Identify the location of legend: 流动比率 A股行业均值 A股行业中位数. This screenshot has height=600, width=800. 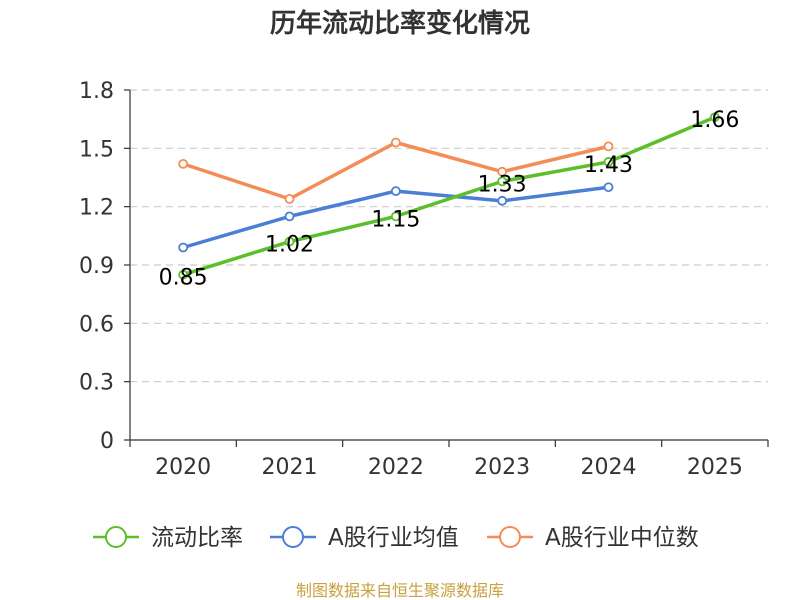
(396, 538).